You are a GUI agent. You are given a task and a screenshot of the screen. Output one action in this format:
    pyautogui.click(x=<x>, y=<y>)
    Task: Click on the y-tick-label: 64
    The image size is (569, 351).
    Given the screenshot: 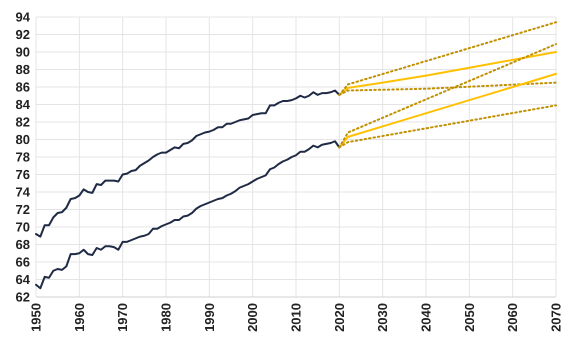 What is the action you would take?
    pyautogui.click(x=23, y=280)
    